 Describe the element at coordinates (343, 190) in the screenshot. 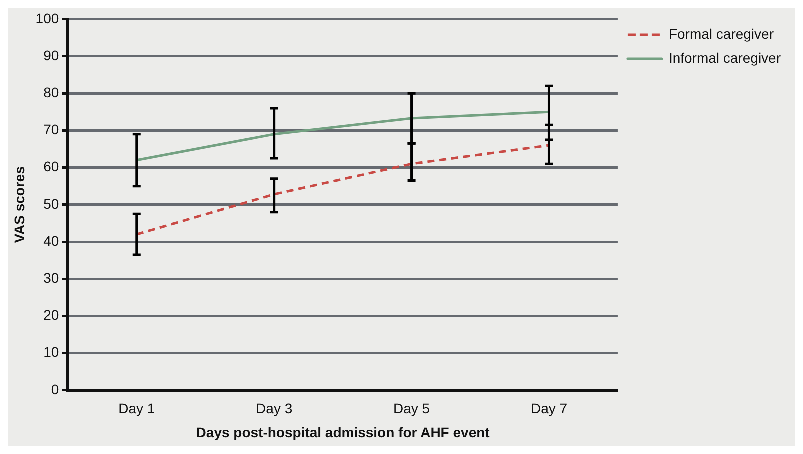

I see `line-series` at that location.